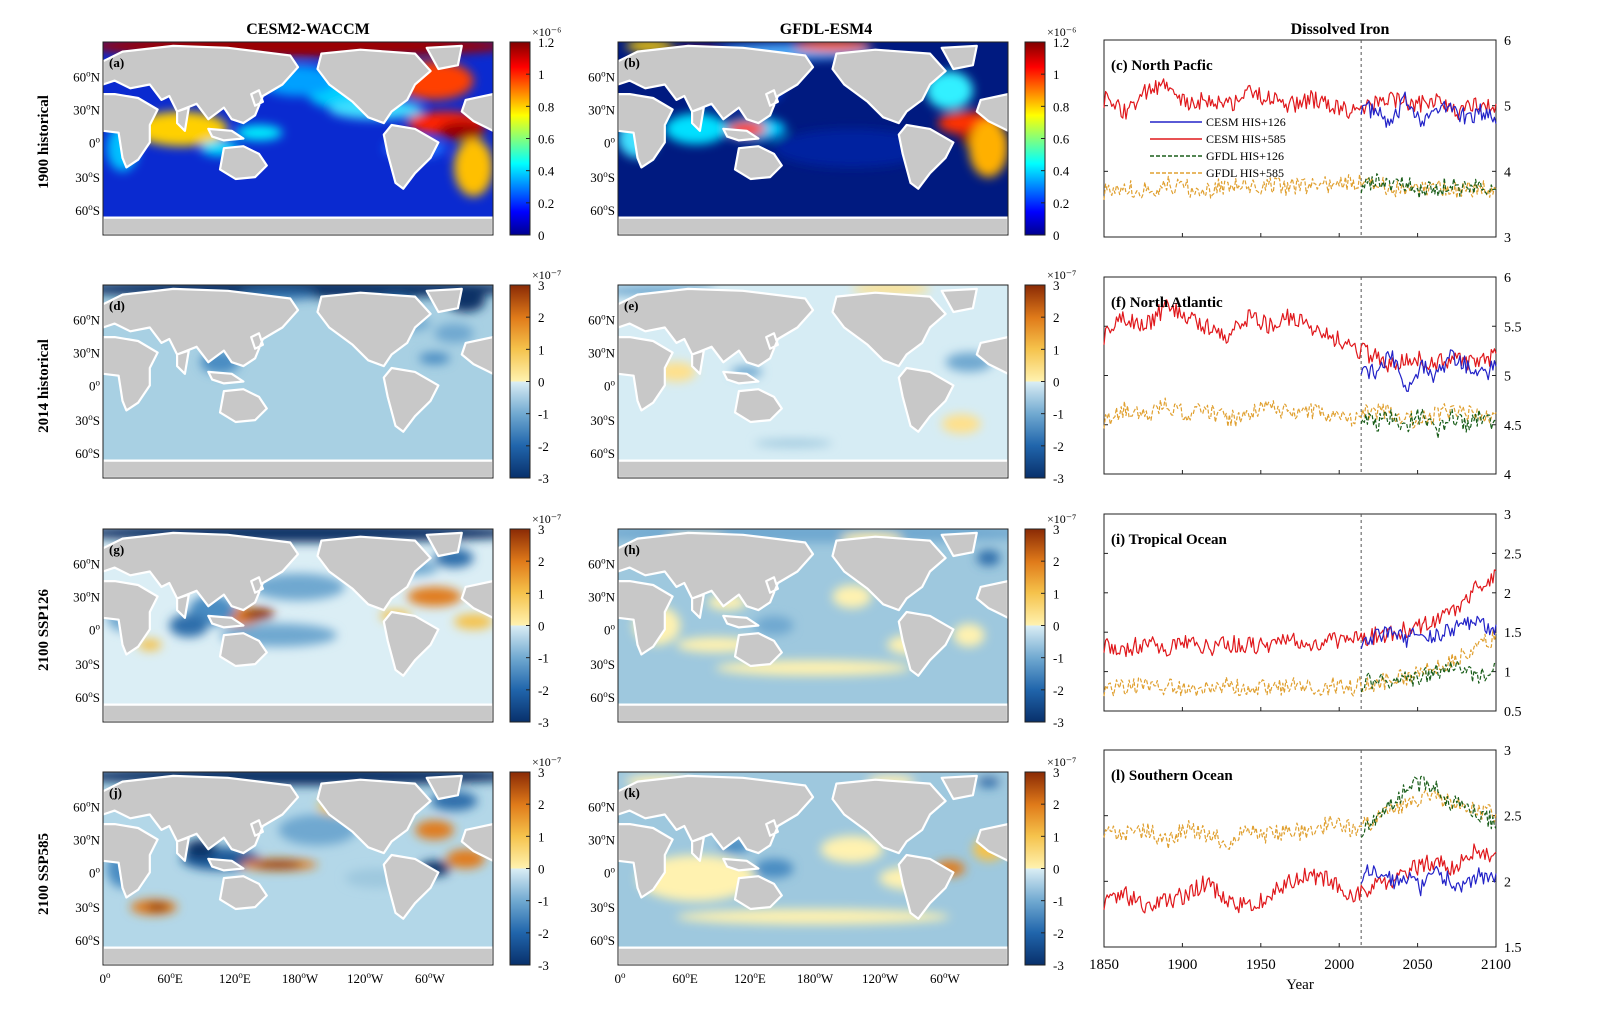 The width and height of the screenshot is (1600, 1023). What do you see at coordinates (631, 305) in the screenshot?
I see `panel-letter: (e)` at bounding box center [631, 305].